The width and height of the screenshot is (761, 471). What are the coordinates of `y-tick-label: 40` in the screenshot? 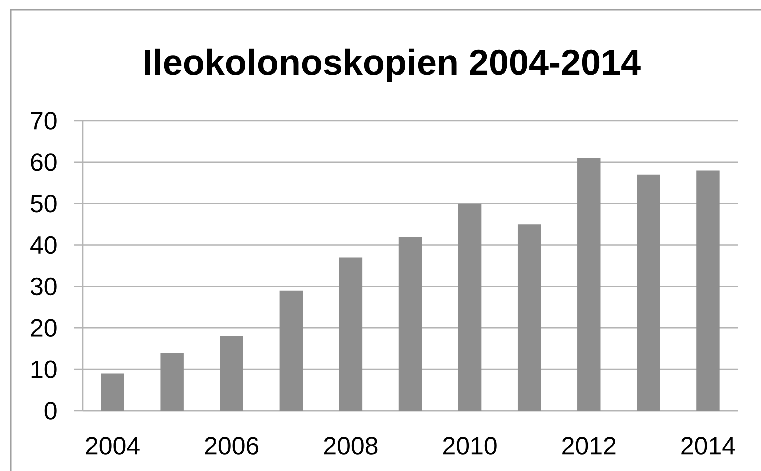 It's located at (43, 245).